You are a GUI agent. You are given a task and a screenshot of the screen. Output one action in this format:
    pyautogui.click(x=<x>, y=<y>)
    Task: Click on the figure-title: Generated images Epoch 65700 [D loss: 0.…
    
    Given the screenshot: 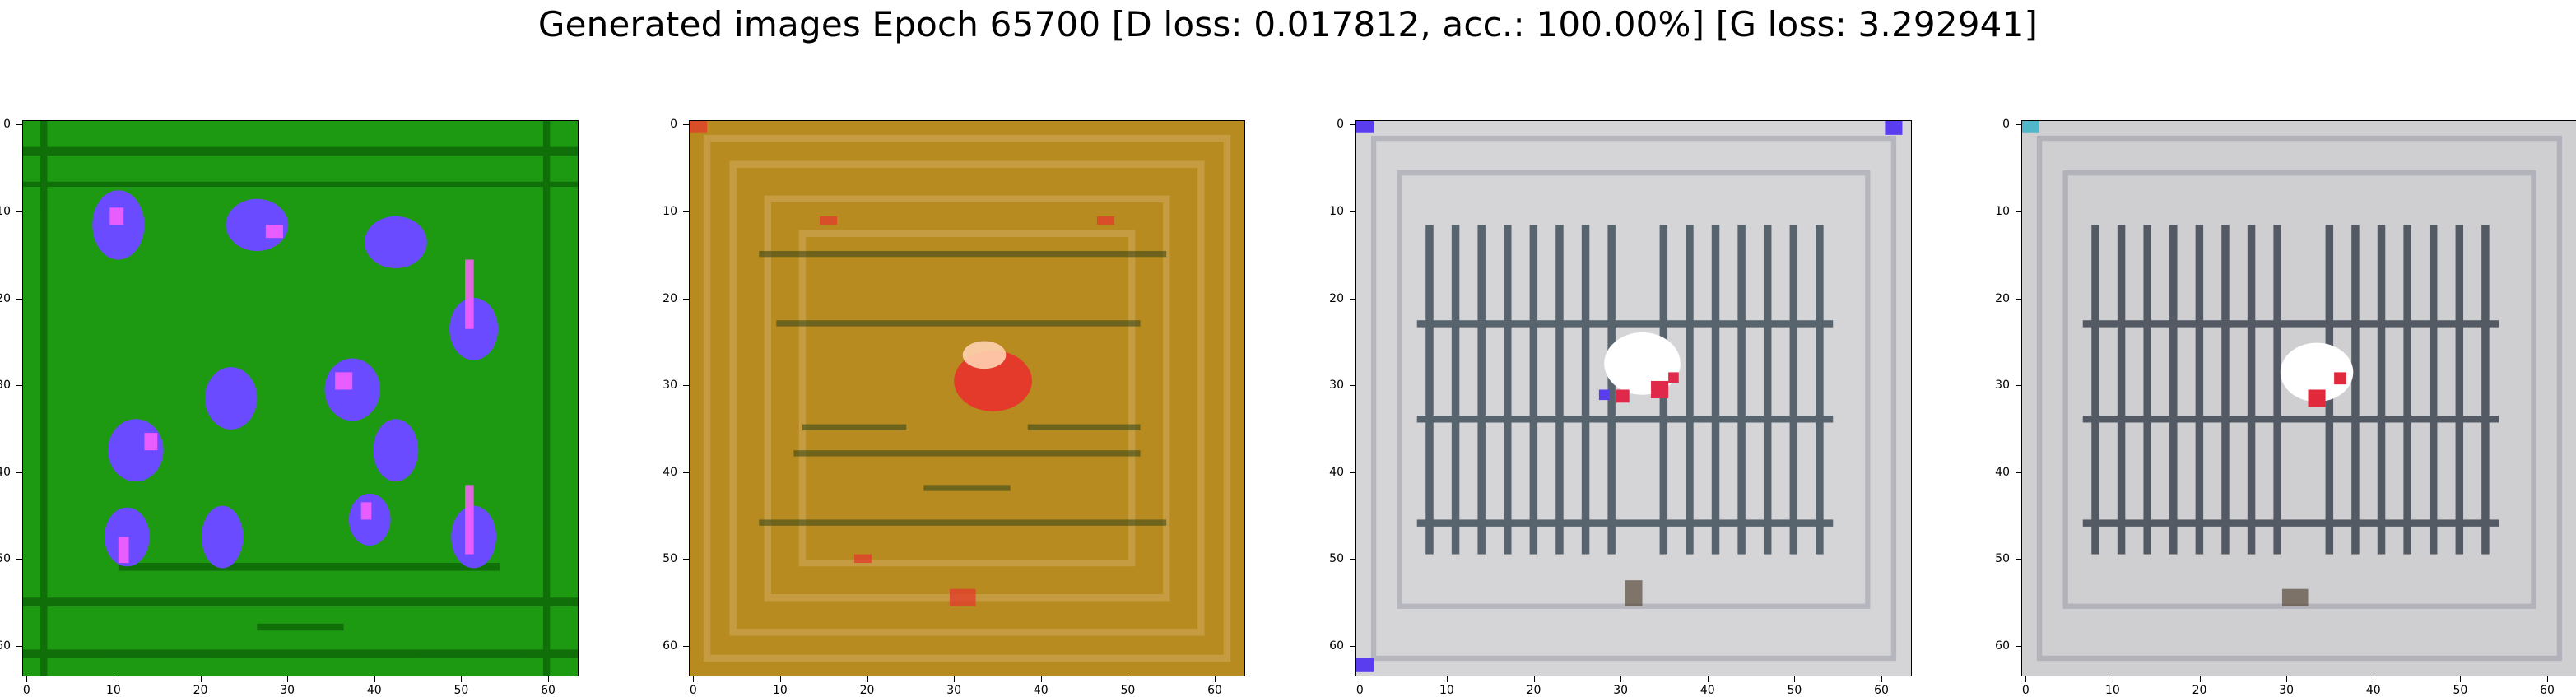 What is the action you would take?
    pyautogui.click(x=1288, y=24)
    